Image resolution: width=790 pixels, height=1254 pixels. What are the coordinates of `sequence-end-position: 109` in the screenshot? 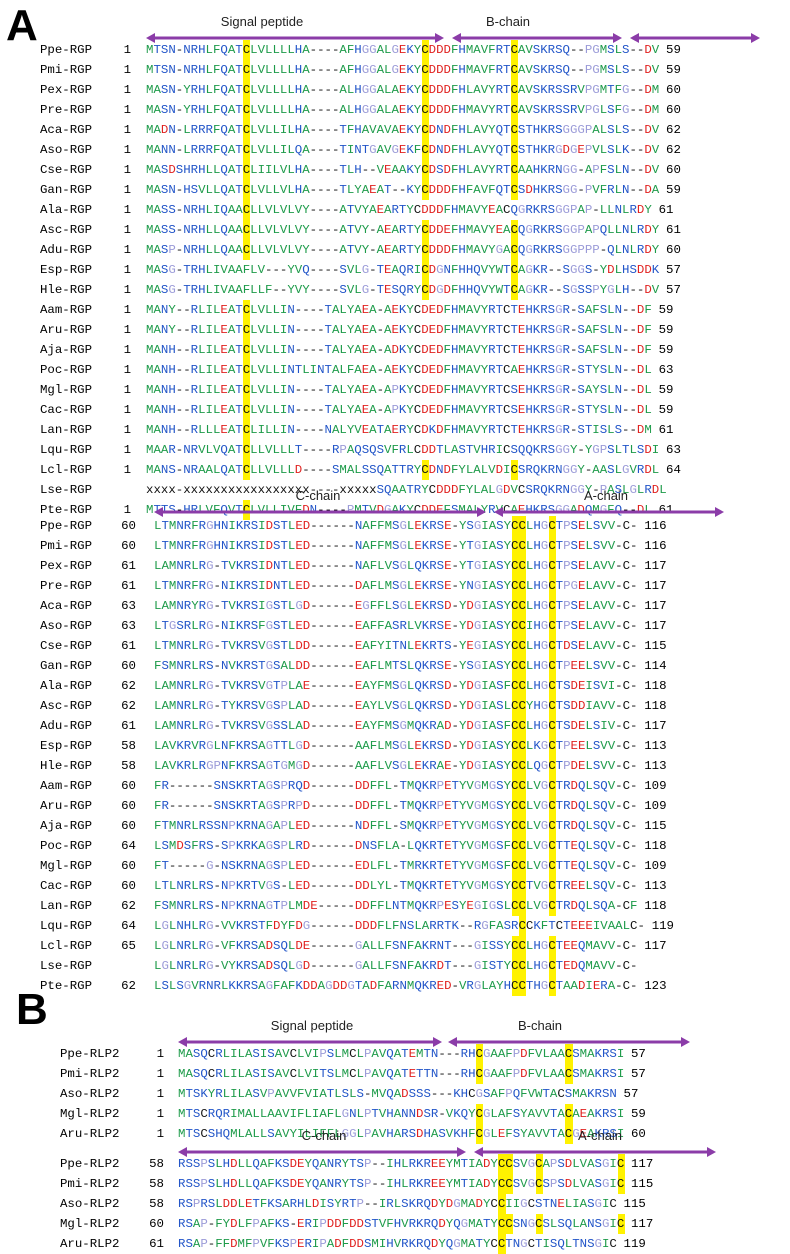 It's located at (655, 866).